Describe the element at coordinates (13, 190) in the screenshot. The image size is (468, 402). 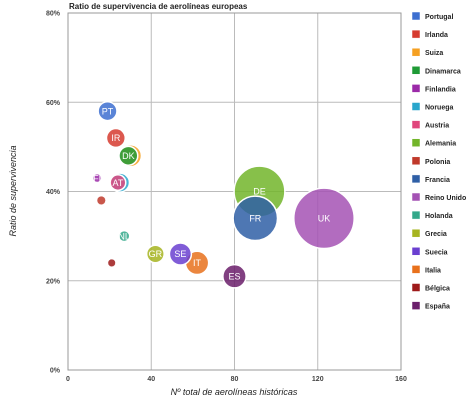
I see `y-axis-title: Ratio de supervivencia` at that location.